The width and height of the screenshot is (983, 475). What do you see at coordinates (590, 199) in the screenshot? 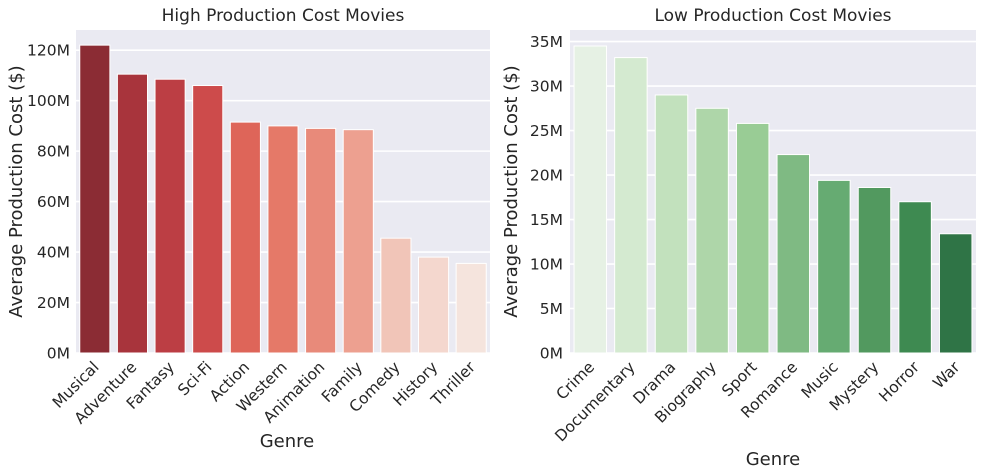
I see `bar-crime` at bounding box center [590, 199].